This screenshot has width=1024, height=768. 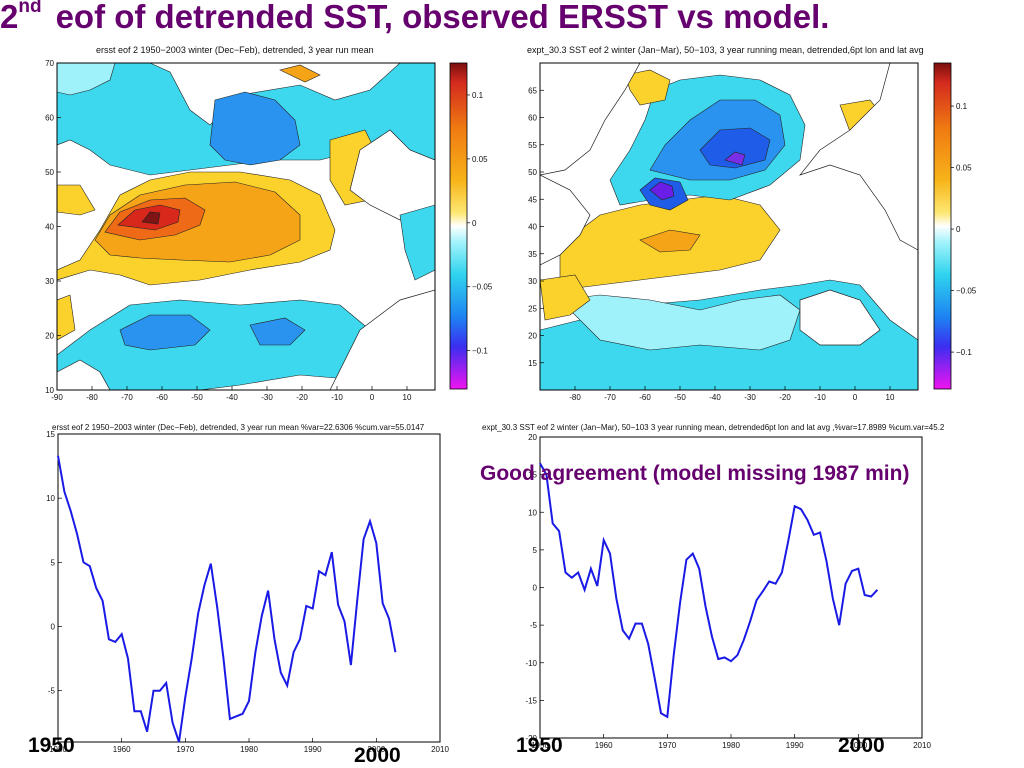 What do you see at coordinates (532, 90) in the screenshot?
I see `map-y-tick-label: 65` at bounding box center [532, 90].